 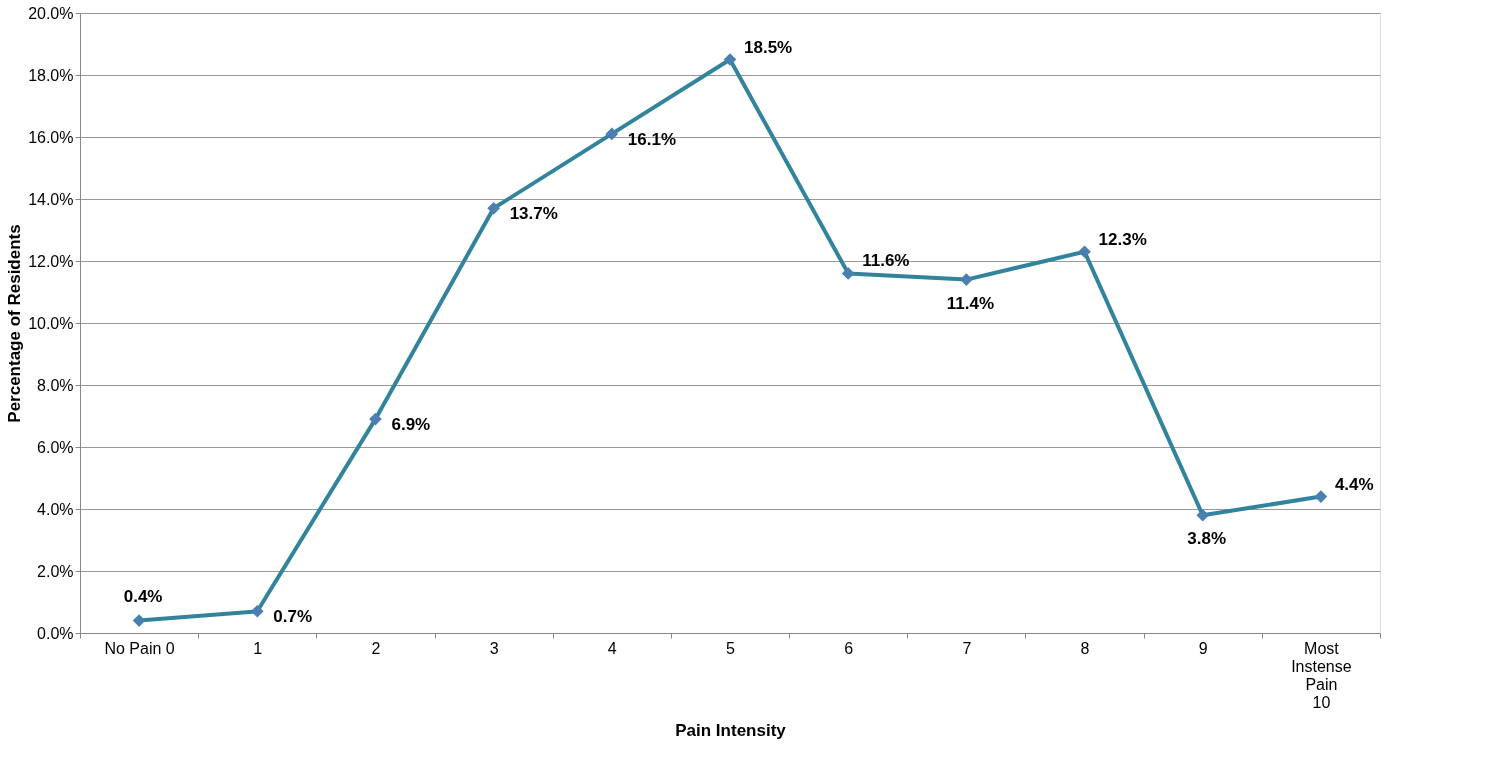 I want to click on x-tick-label: 2, so click(x=376, y=648).